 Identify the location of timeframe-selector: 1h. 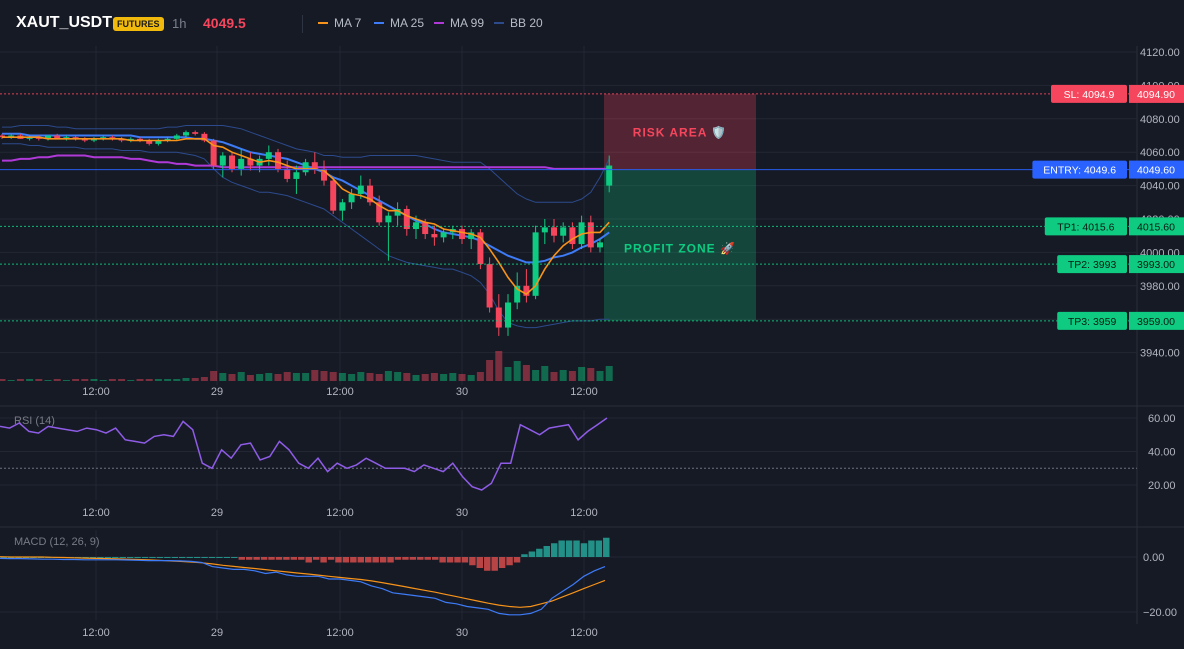
(179, 23).